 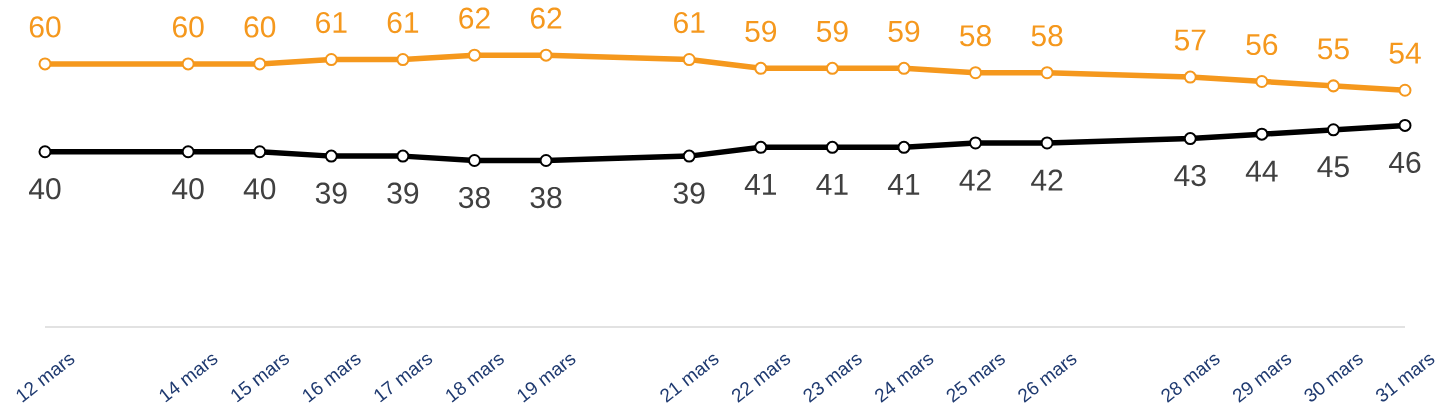 What do you see at coordinates (45, 378) in the screenshot?
I see `x-tick-label: 12 mars` at bounding box center [45, 378].